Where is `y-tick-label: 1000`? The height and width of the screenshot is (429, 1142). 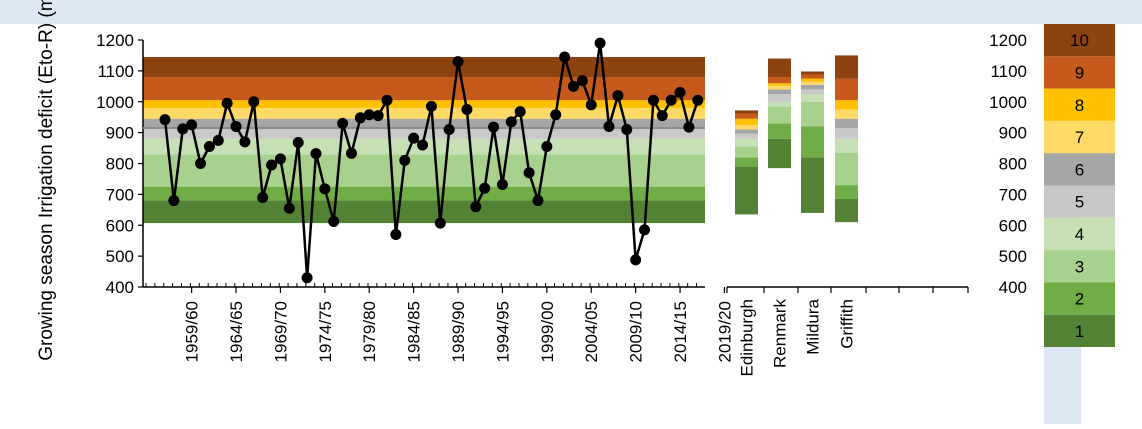
y-tick-label: 1000 is located at coordinates (115, 102).